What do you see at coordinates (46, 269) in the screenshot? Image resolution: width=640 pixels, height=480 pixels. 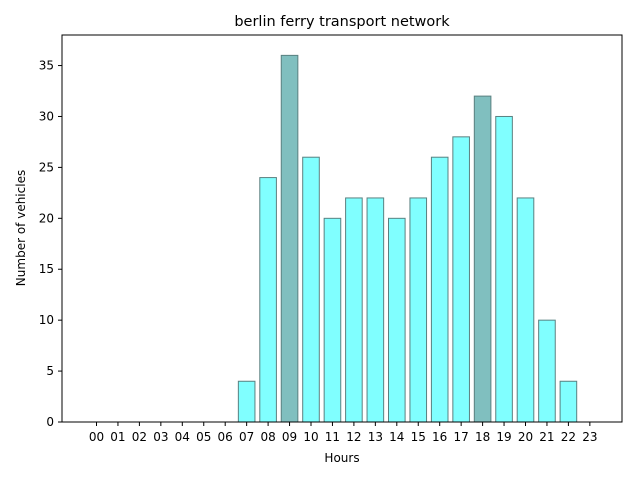 I see `y-tick-label-15: 15` at bounding box center [46, 269].